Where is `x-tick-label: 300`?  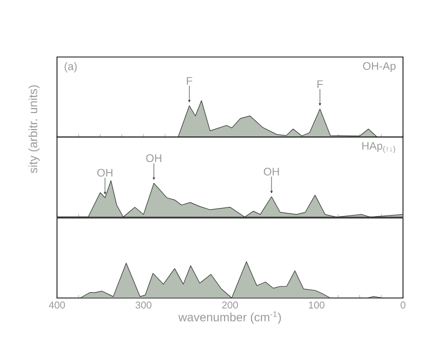
x-tick-label: 300 is located at coordinates (144, 305).